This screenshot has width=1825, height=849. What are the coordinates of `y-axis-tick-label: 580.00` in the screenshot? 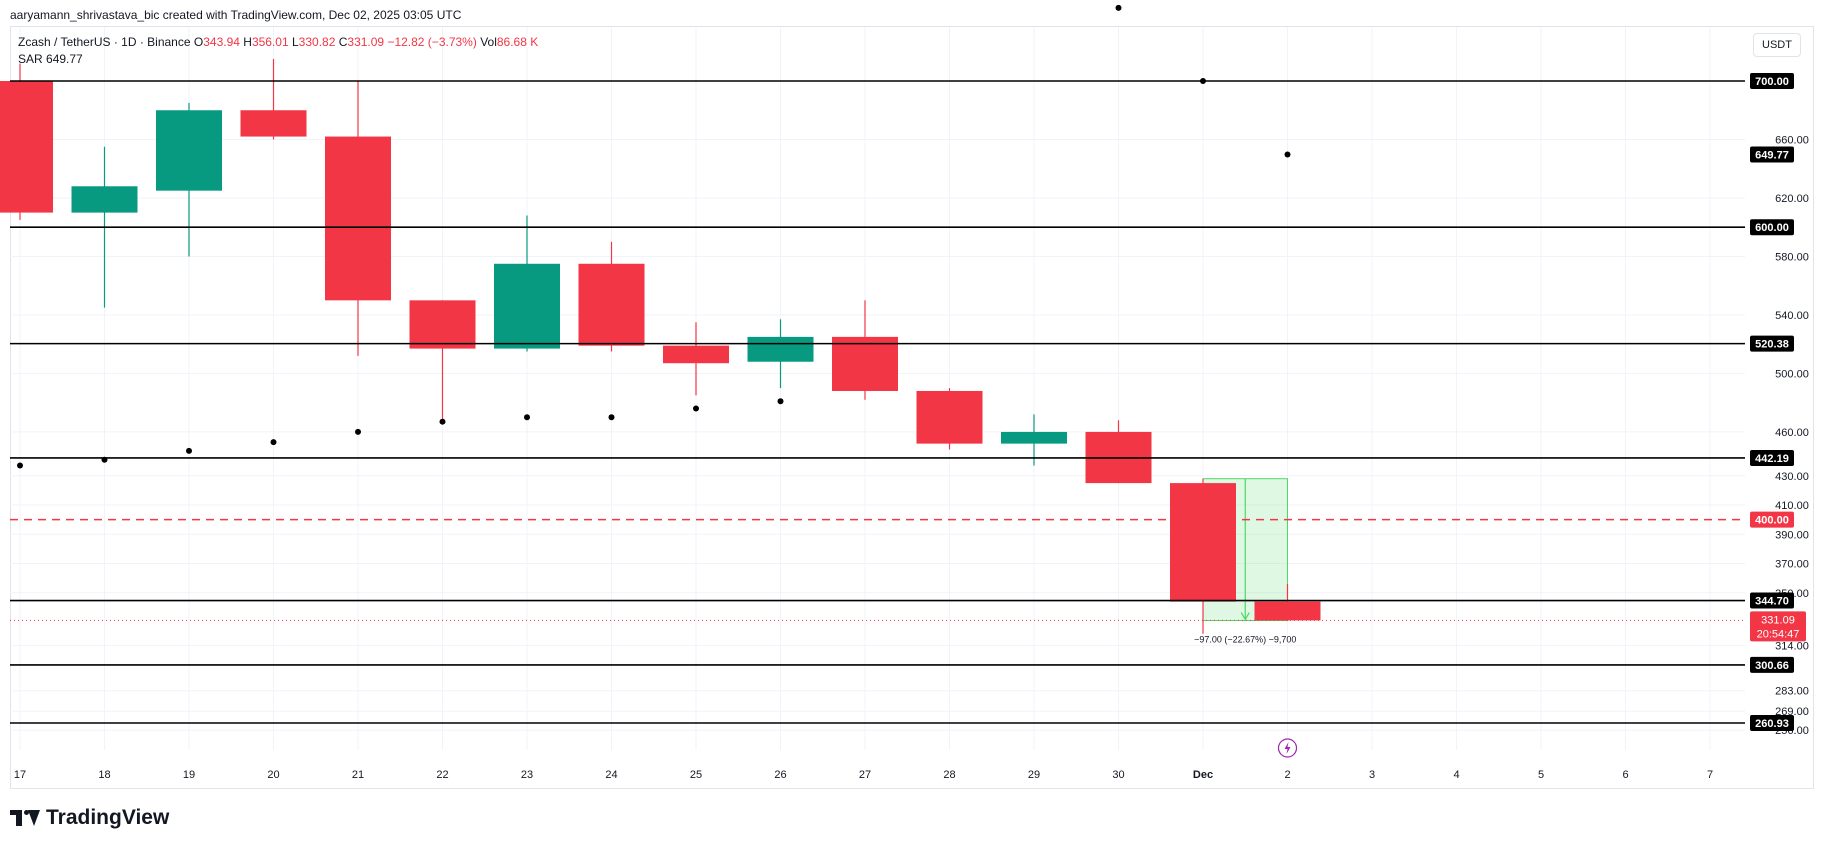 It's located at (1792, 257).